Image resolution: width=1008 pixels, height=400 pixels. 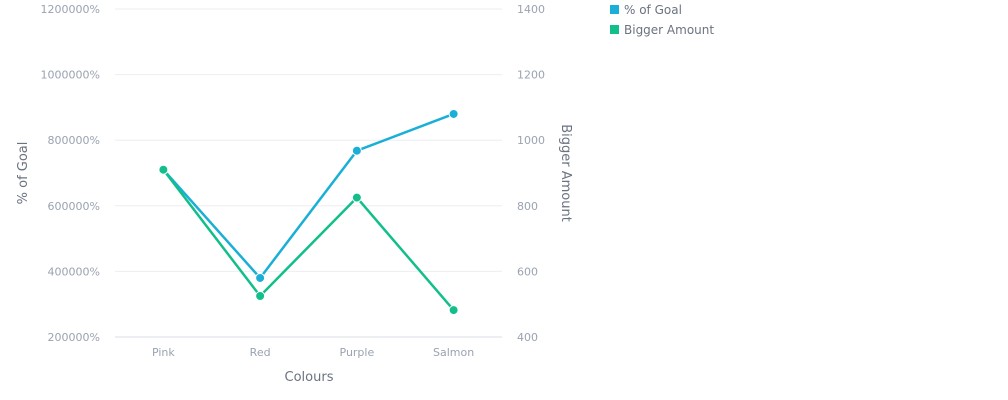 What do you see at coordinates (614, 9) in the screenshot?
I see `legend-swatch-goal` at bounding box center [614, 9].